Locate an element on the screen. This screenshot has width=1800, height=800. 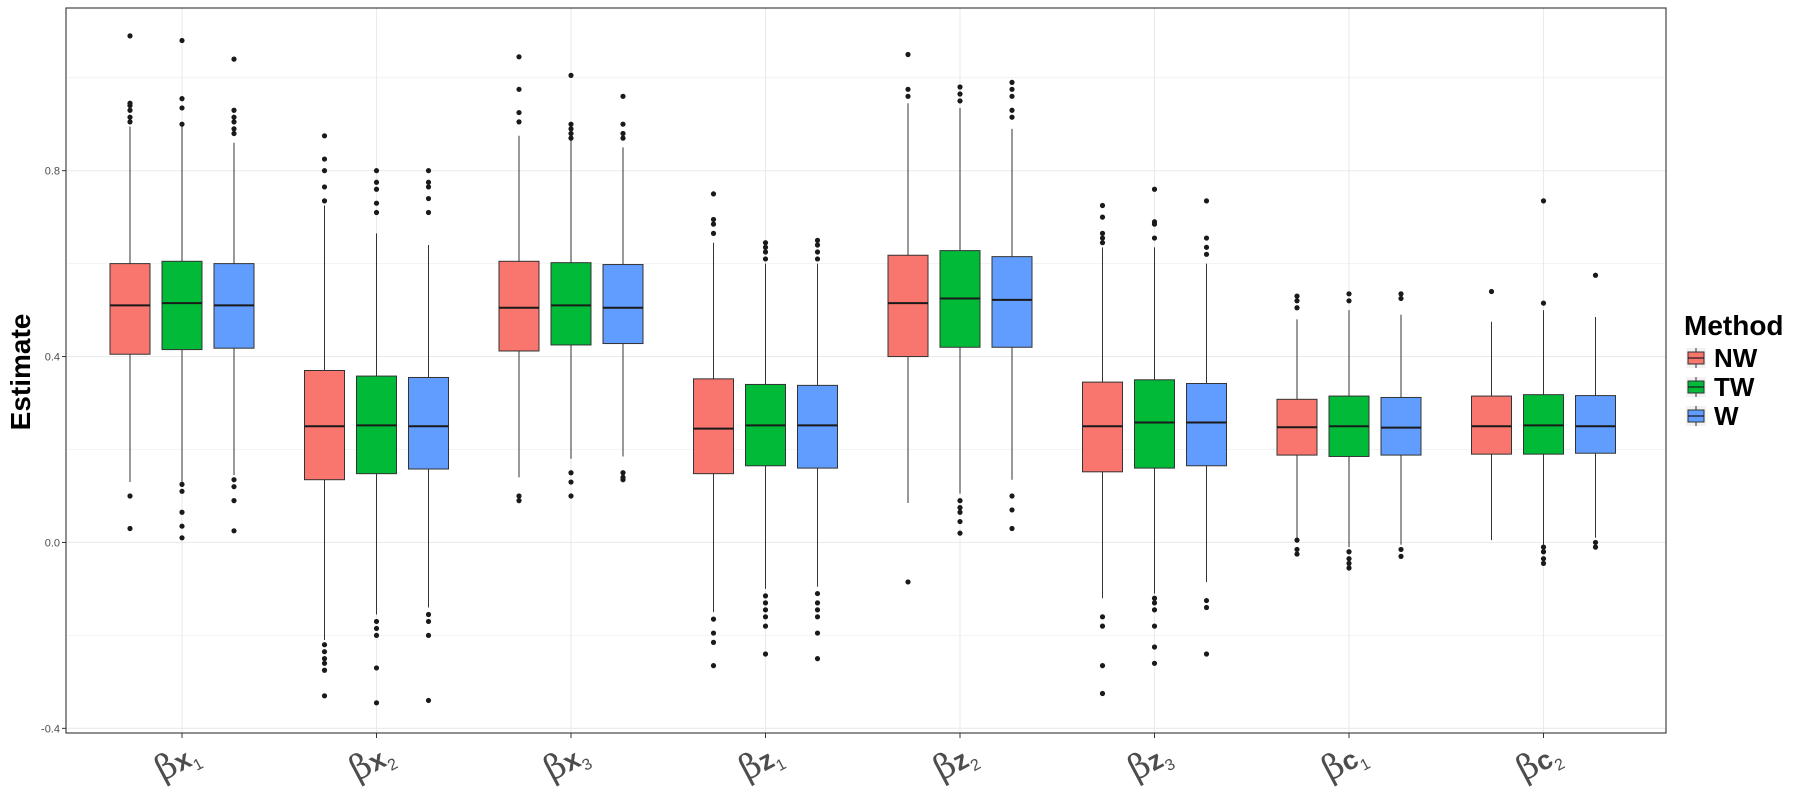
legend-item-w: W is located at coordinates (1712, 416).